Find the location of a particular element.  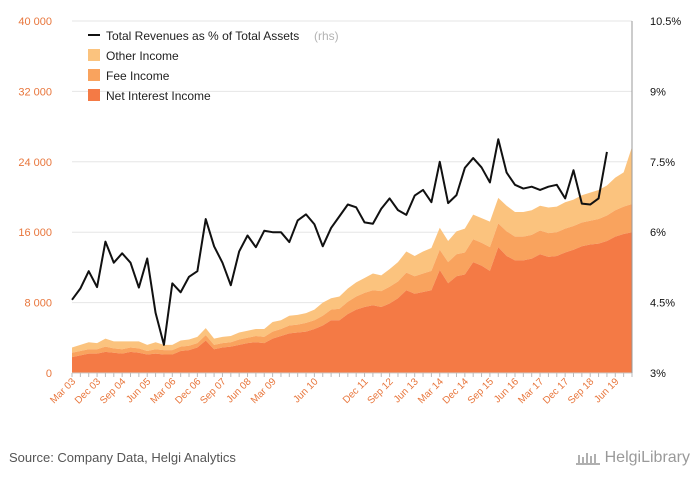

x-tick-label: Sep 15 is located at coordinates (481, 391).